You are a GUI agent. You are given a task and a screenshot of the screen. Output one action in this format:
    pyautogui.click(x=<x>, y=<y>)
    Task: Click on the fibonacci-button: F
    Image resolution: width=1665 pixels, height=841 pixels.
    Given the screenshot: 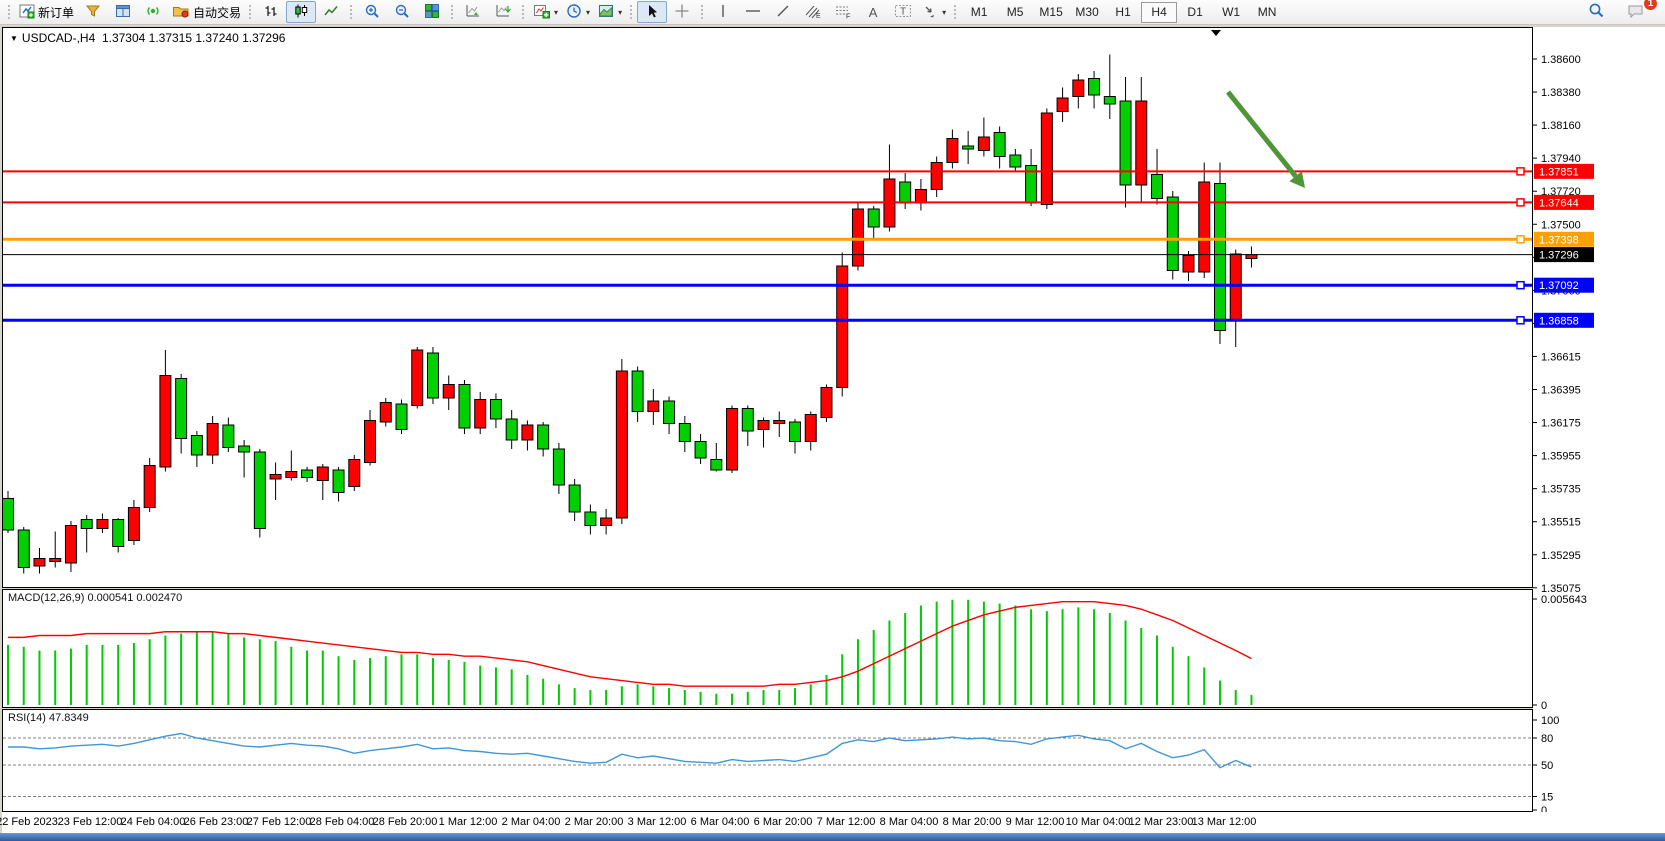 What is the action you would take?
    pyautogui.click(x=843, y=12)
    